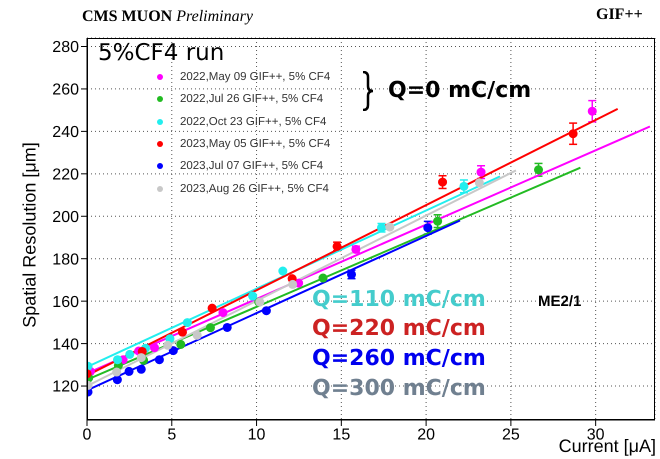 This screenshot has height=459, width=660. Describe the element at coordinates (255, 77) in the screenshot. I see `legend-label: 2022,May 09 GIF++, 5% CF4` at that location.